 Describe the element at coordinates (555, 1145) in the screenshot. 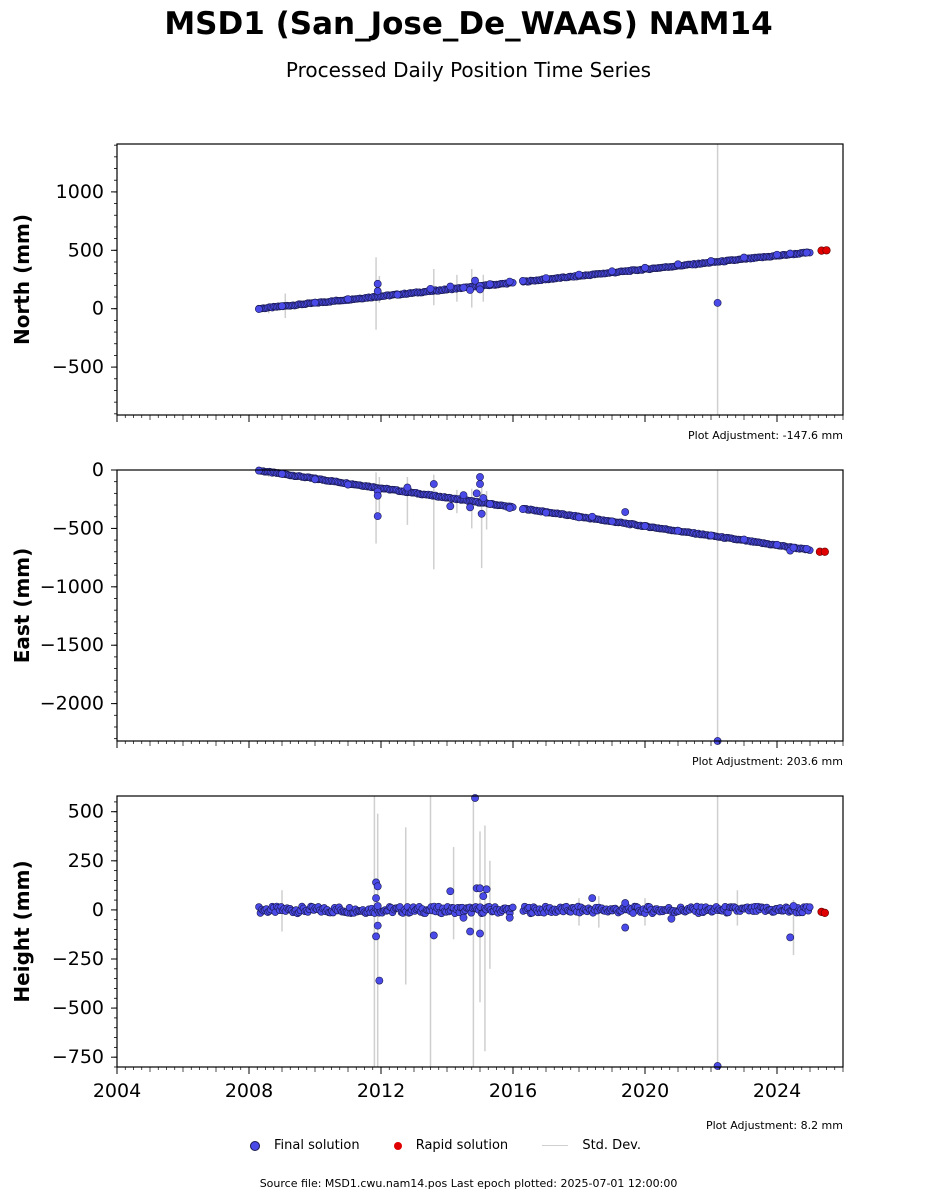

I see `std-dev-line-marker` at that location.